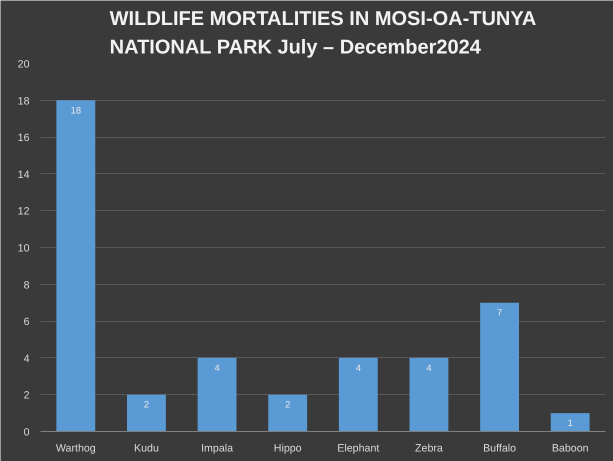 The image size is (613, 461). What do you see at coordinates (24, 212) in the screenshot?
I see `y-tick-label: 12` at bounding box center [24, 212].